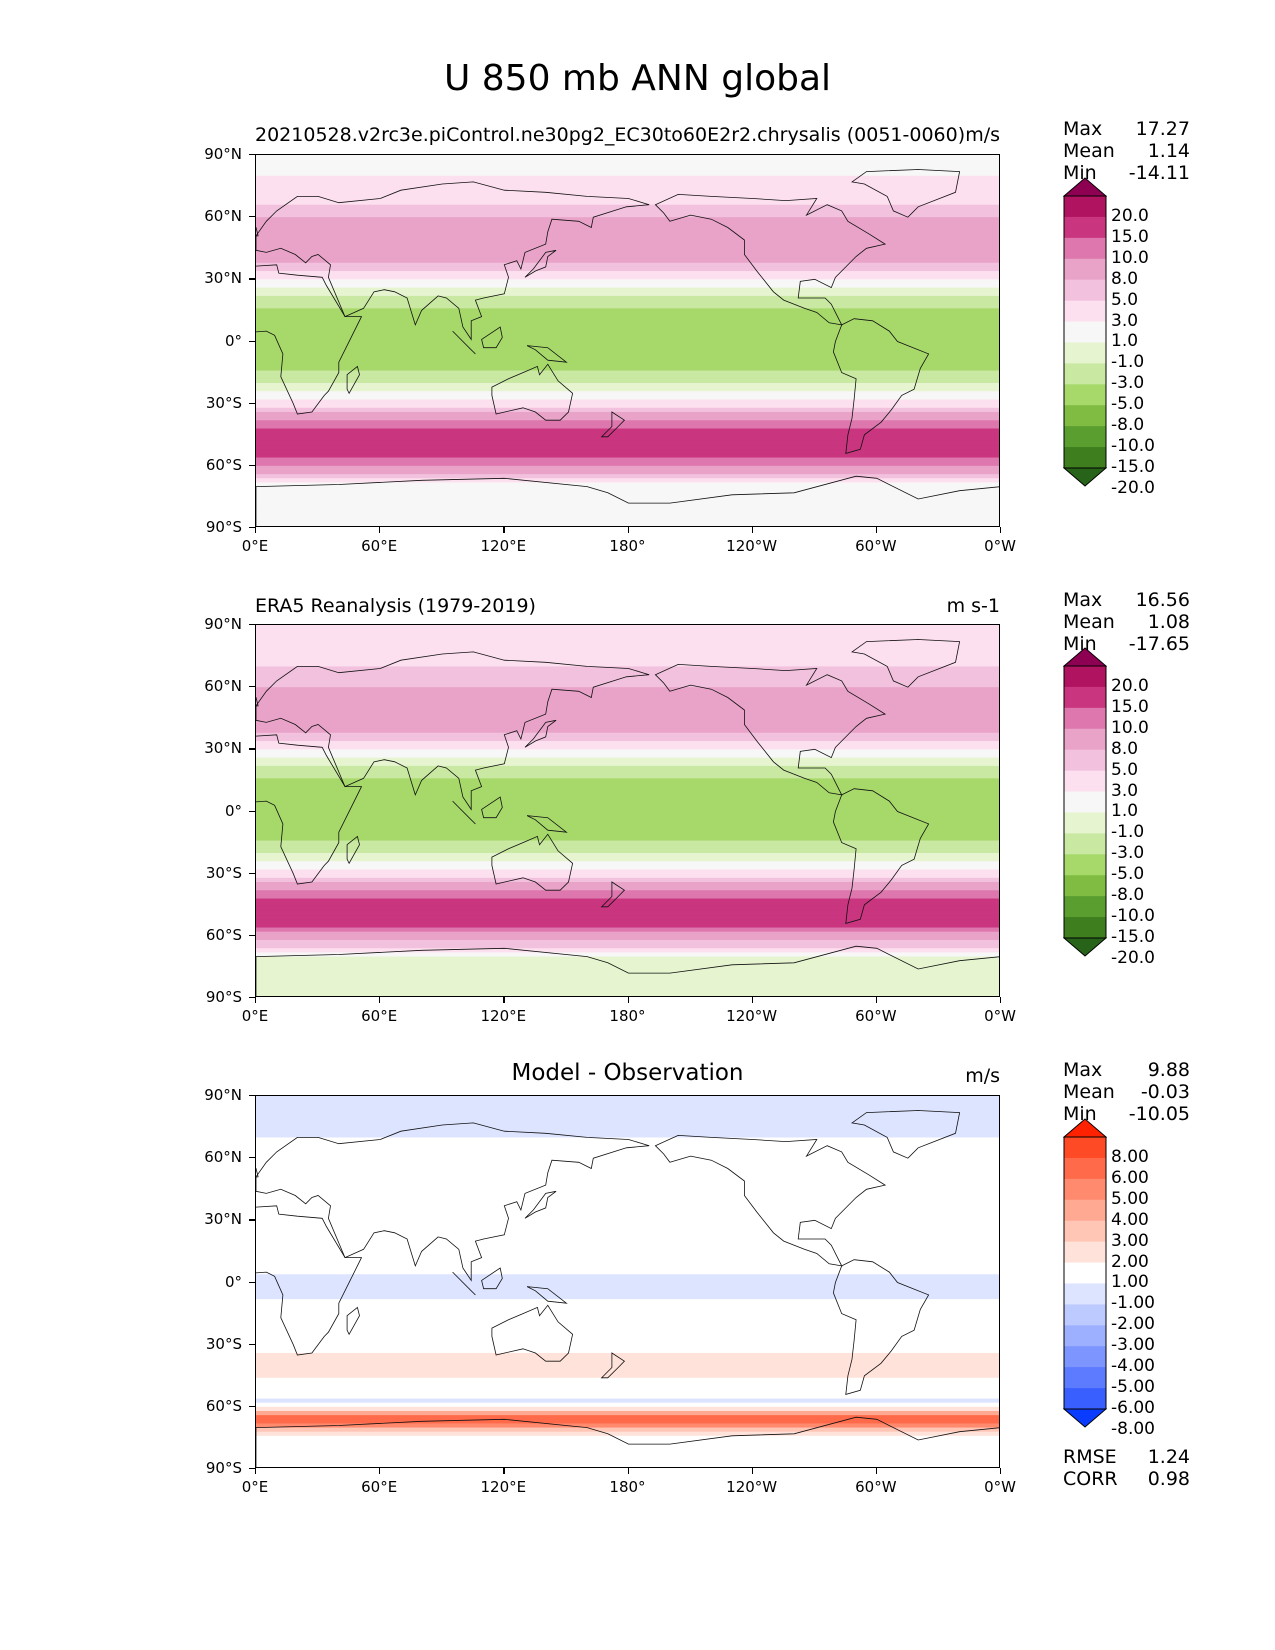 This screenshot has height=1650, width=1275. What do you see at coordinates (1133, 1408) in the screenshot?
I see `colorbar-level-label: -6.00` at bounding box center [1133, 1408].